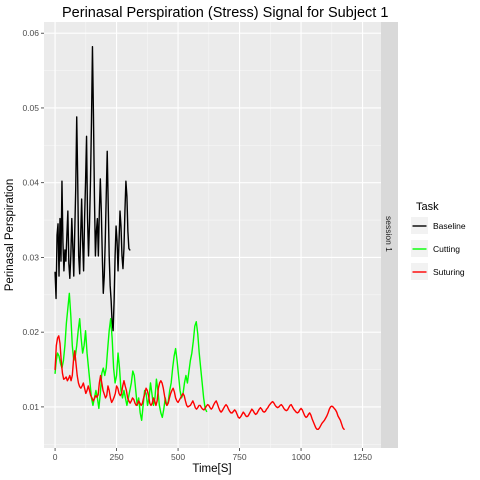 Image resolution: width=480 pixels, height=480 pixels. Describe the element at coordinates (92, 188) in the screenshot. I see `series-line-baseline` at that location.